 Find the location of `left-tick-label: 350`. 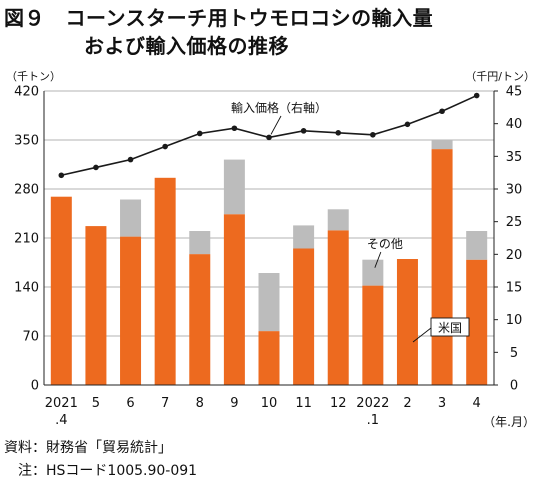

left-tick-label: 350 is located at coordinates (26, 141).